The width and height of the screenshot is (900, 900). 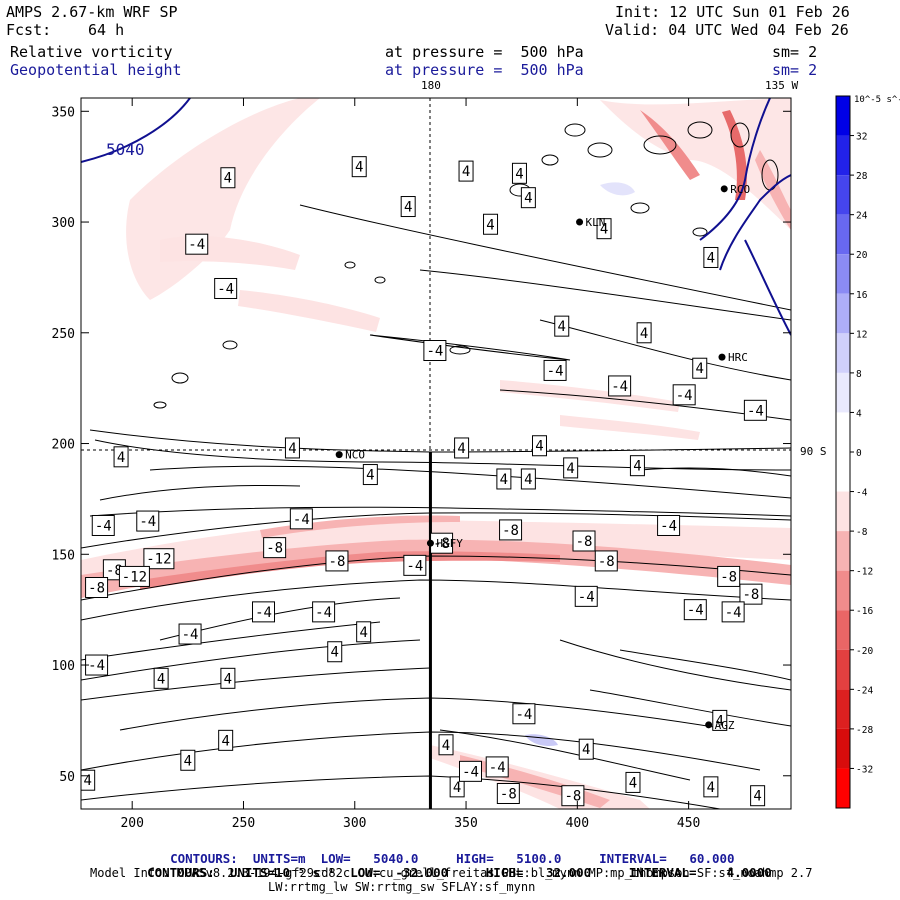 What do you see at coordinates (577, 823) in the screenshot?
I see `x-tick-label: 400` at bounding box center [577, 823].